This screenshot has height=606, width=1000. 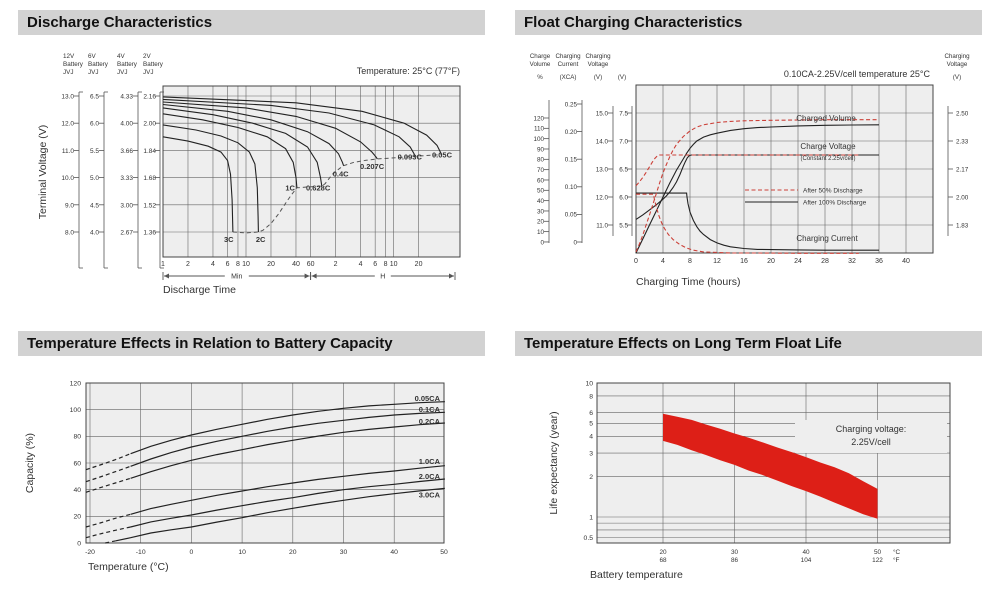 I want to click on scale-tick-label: 1.84, so click(x=149, y=151).